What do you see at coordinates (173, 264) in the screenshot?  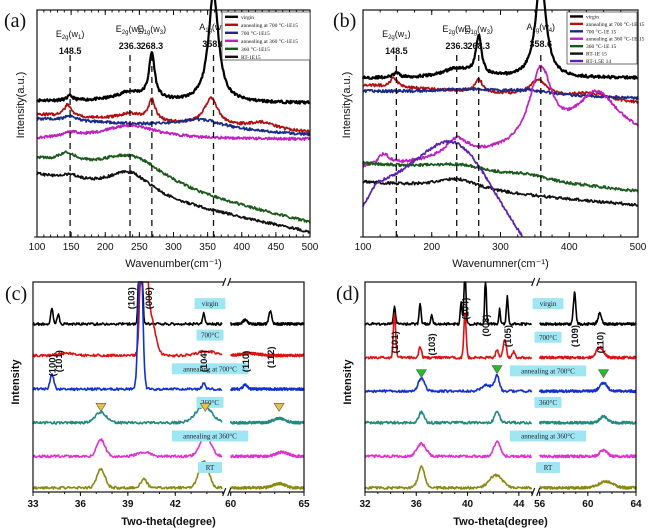 I see `x-axis-title: Wavenumber(cm⁻¹)` at bounding box center [173, 264].